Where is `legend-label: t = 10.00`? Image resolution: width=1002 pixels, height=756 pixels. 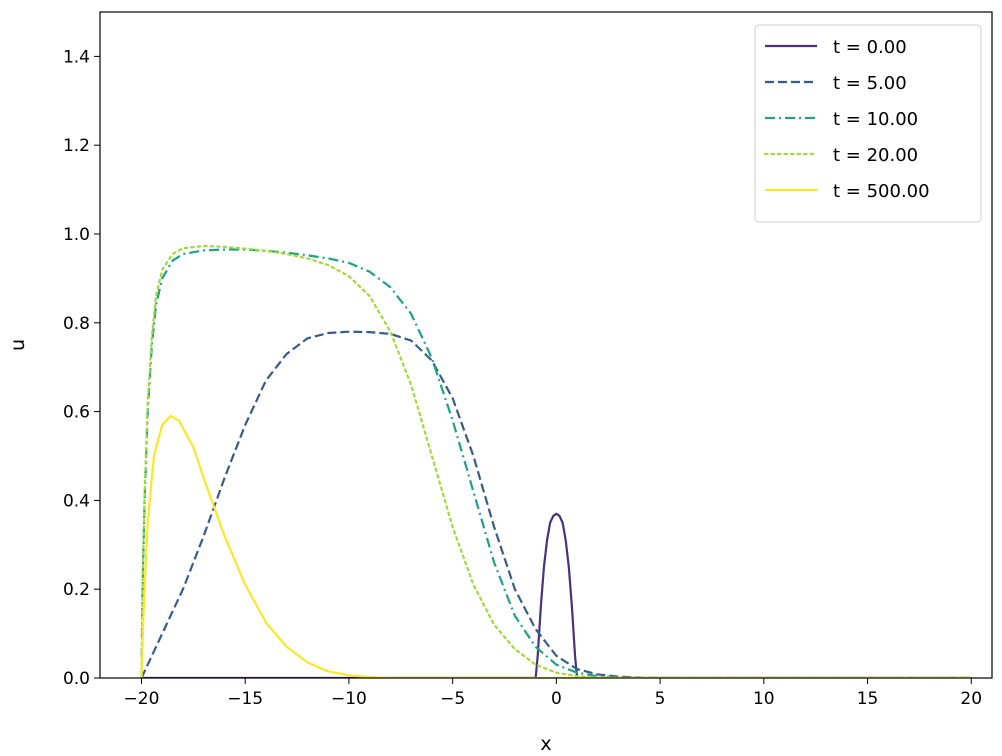 legend-label: t = 10.00 is located at coordinates (875, 119).